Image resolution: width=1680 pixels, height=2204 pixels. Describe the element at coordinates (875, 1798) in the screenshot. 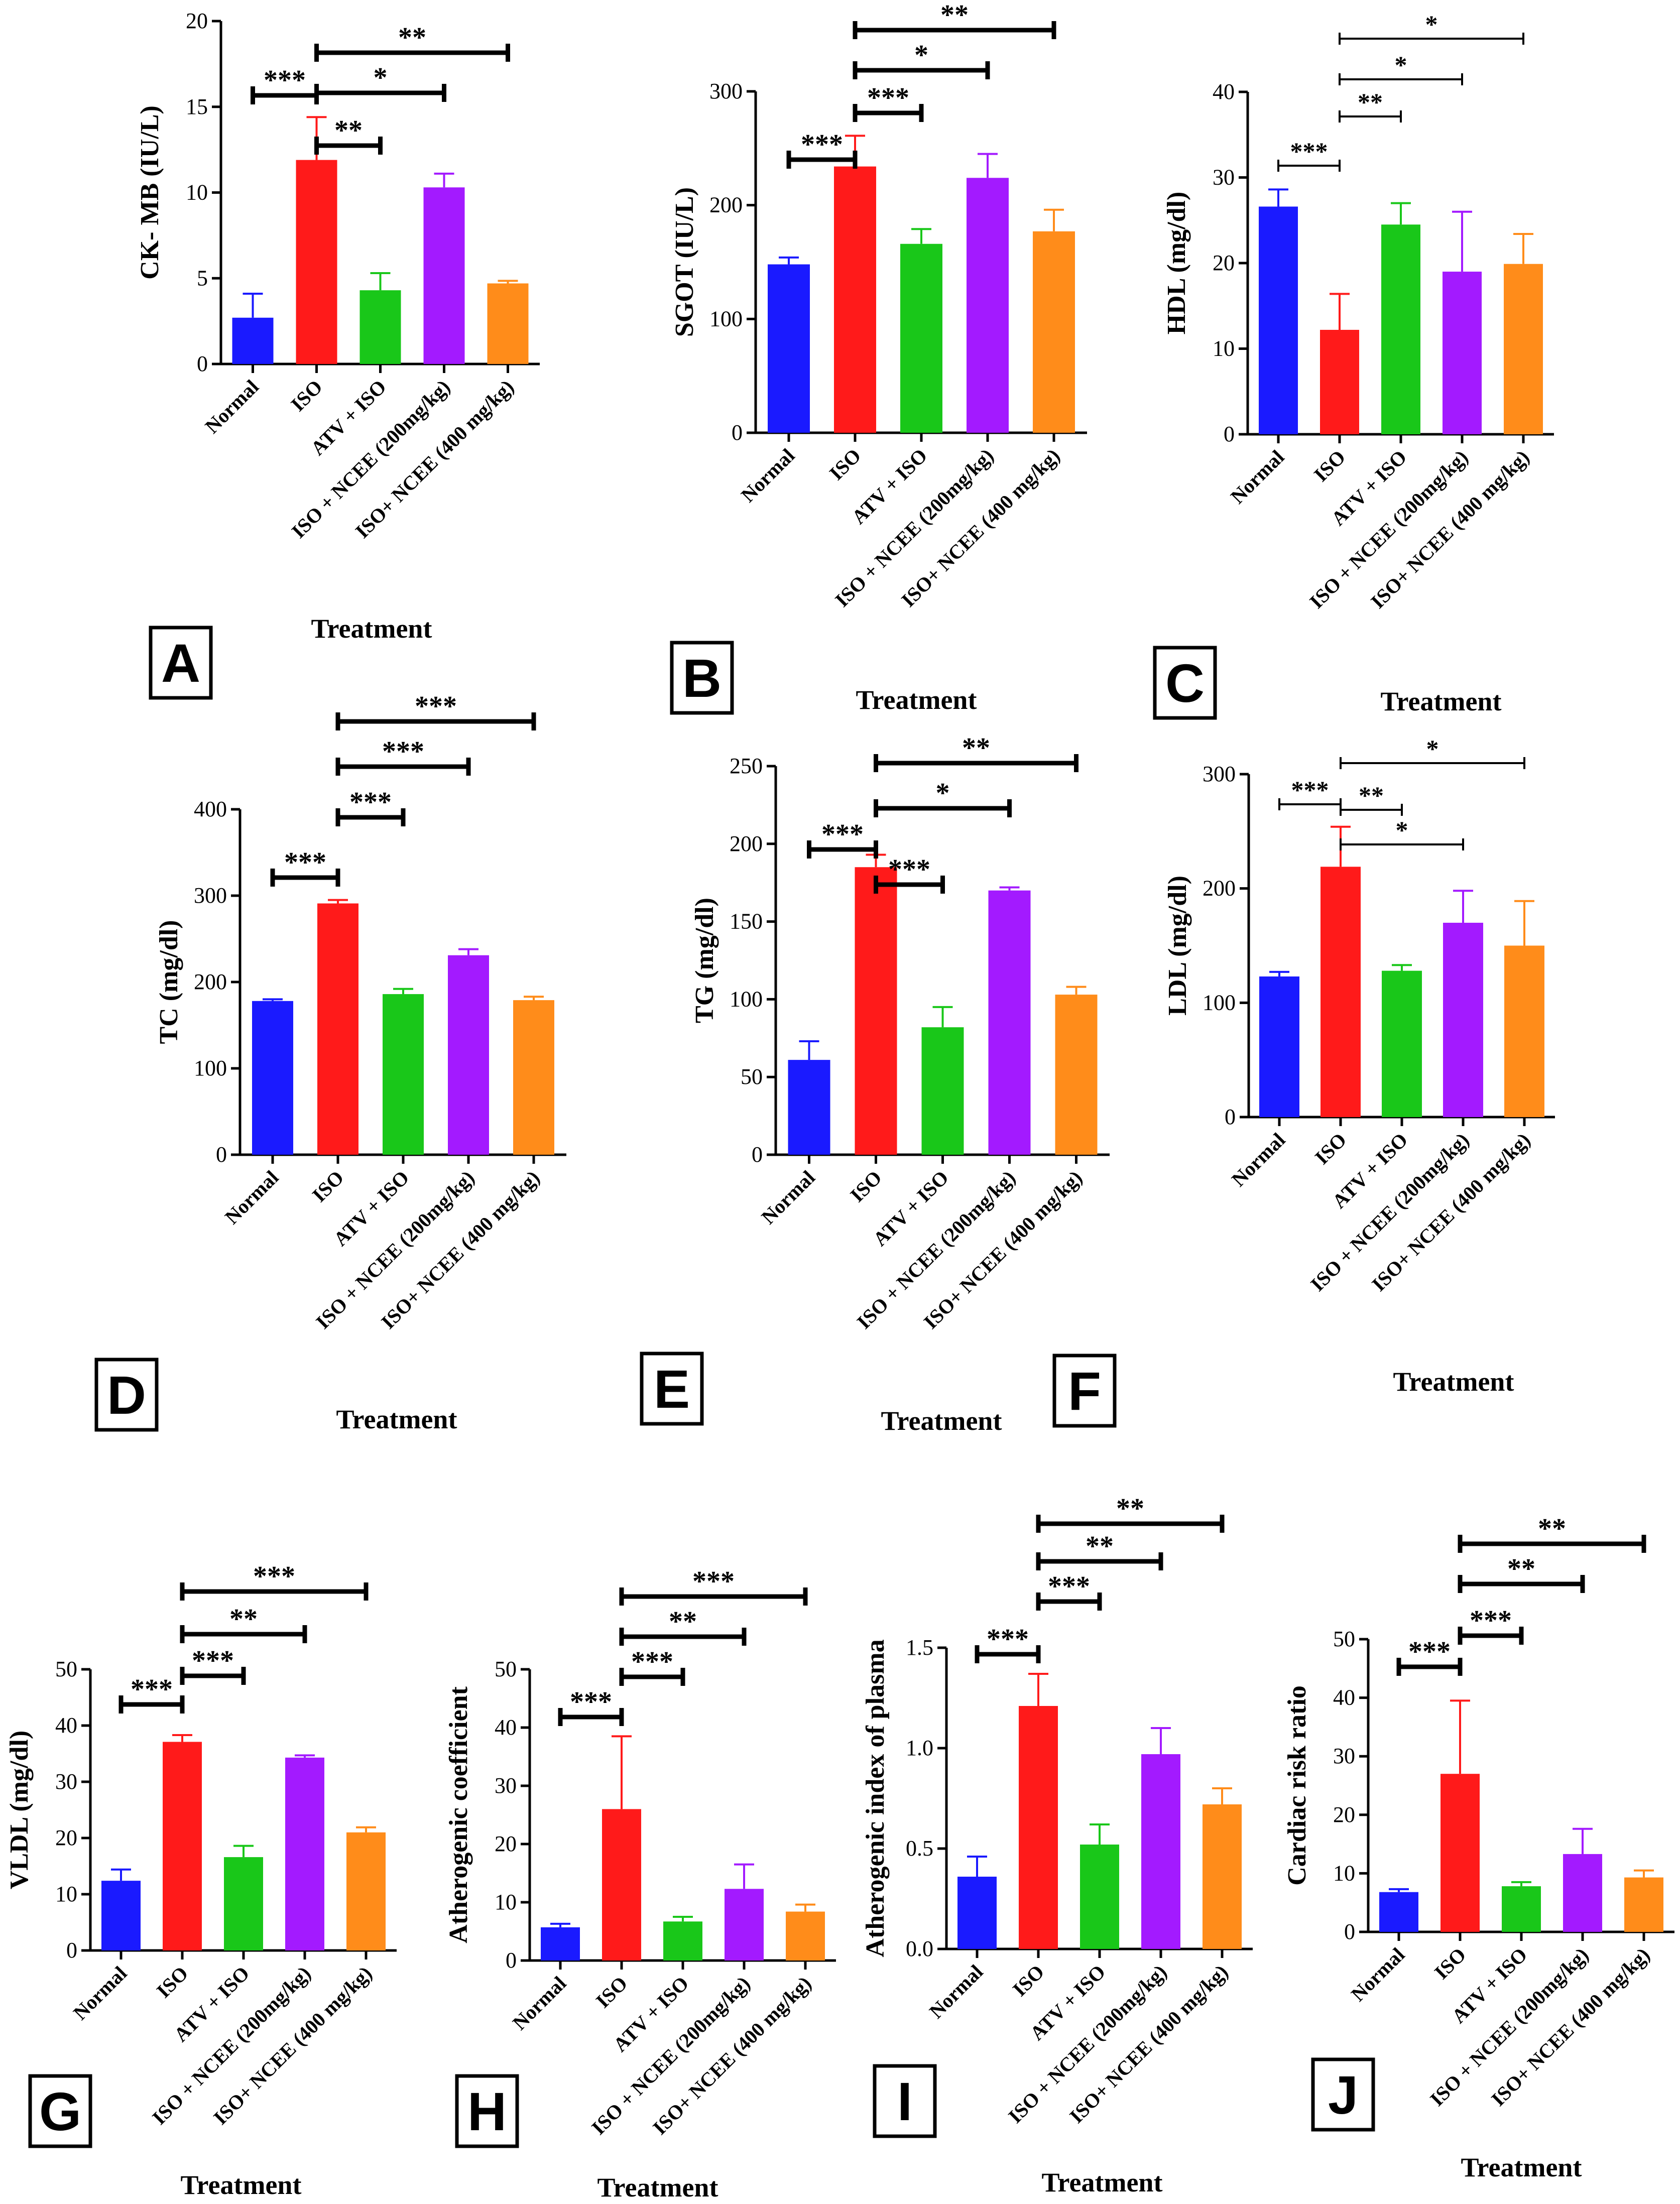

I see `y-axis-label: Atherogenic index of plasma` at that location.